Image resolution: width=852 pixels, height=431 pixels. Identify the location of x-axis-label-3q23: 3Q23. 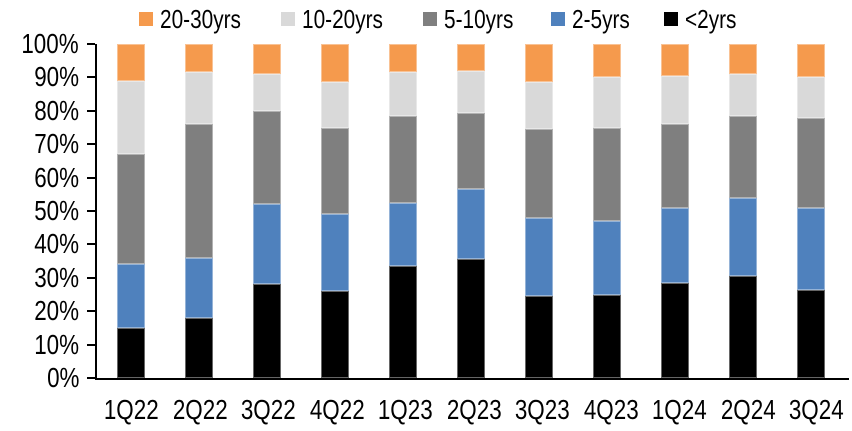
(542, 410).